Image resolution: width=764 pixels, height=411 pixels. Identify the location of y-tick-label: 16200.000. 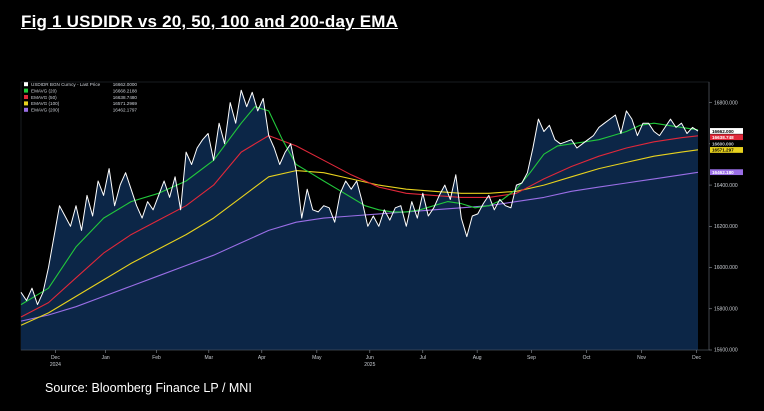
(726, 227).